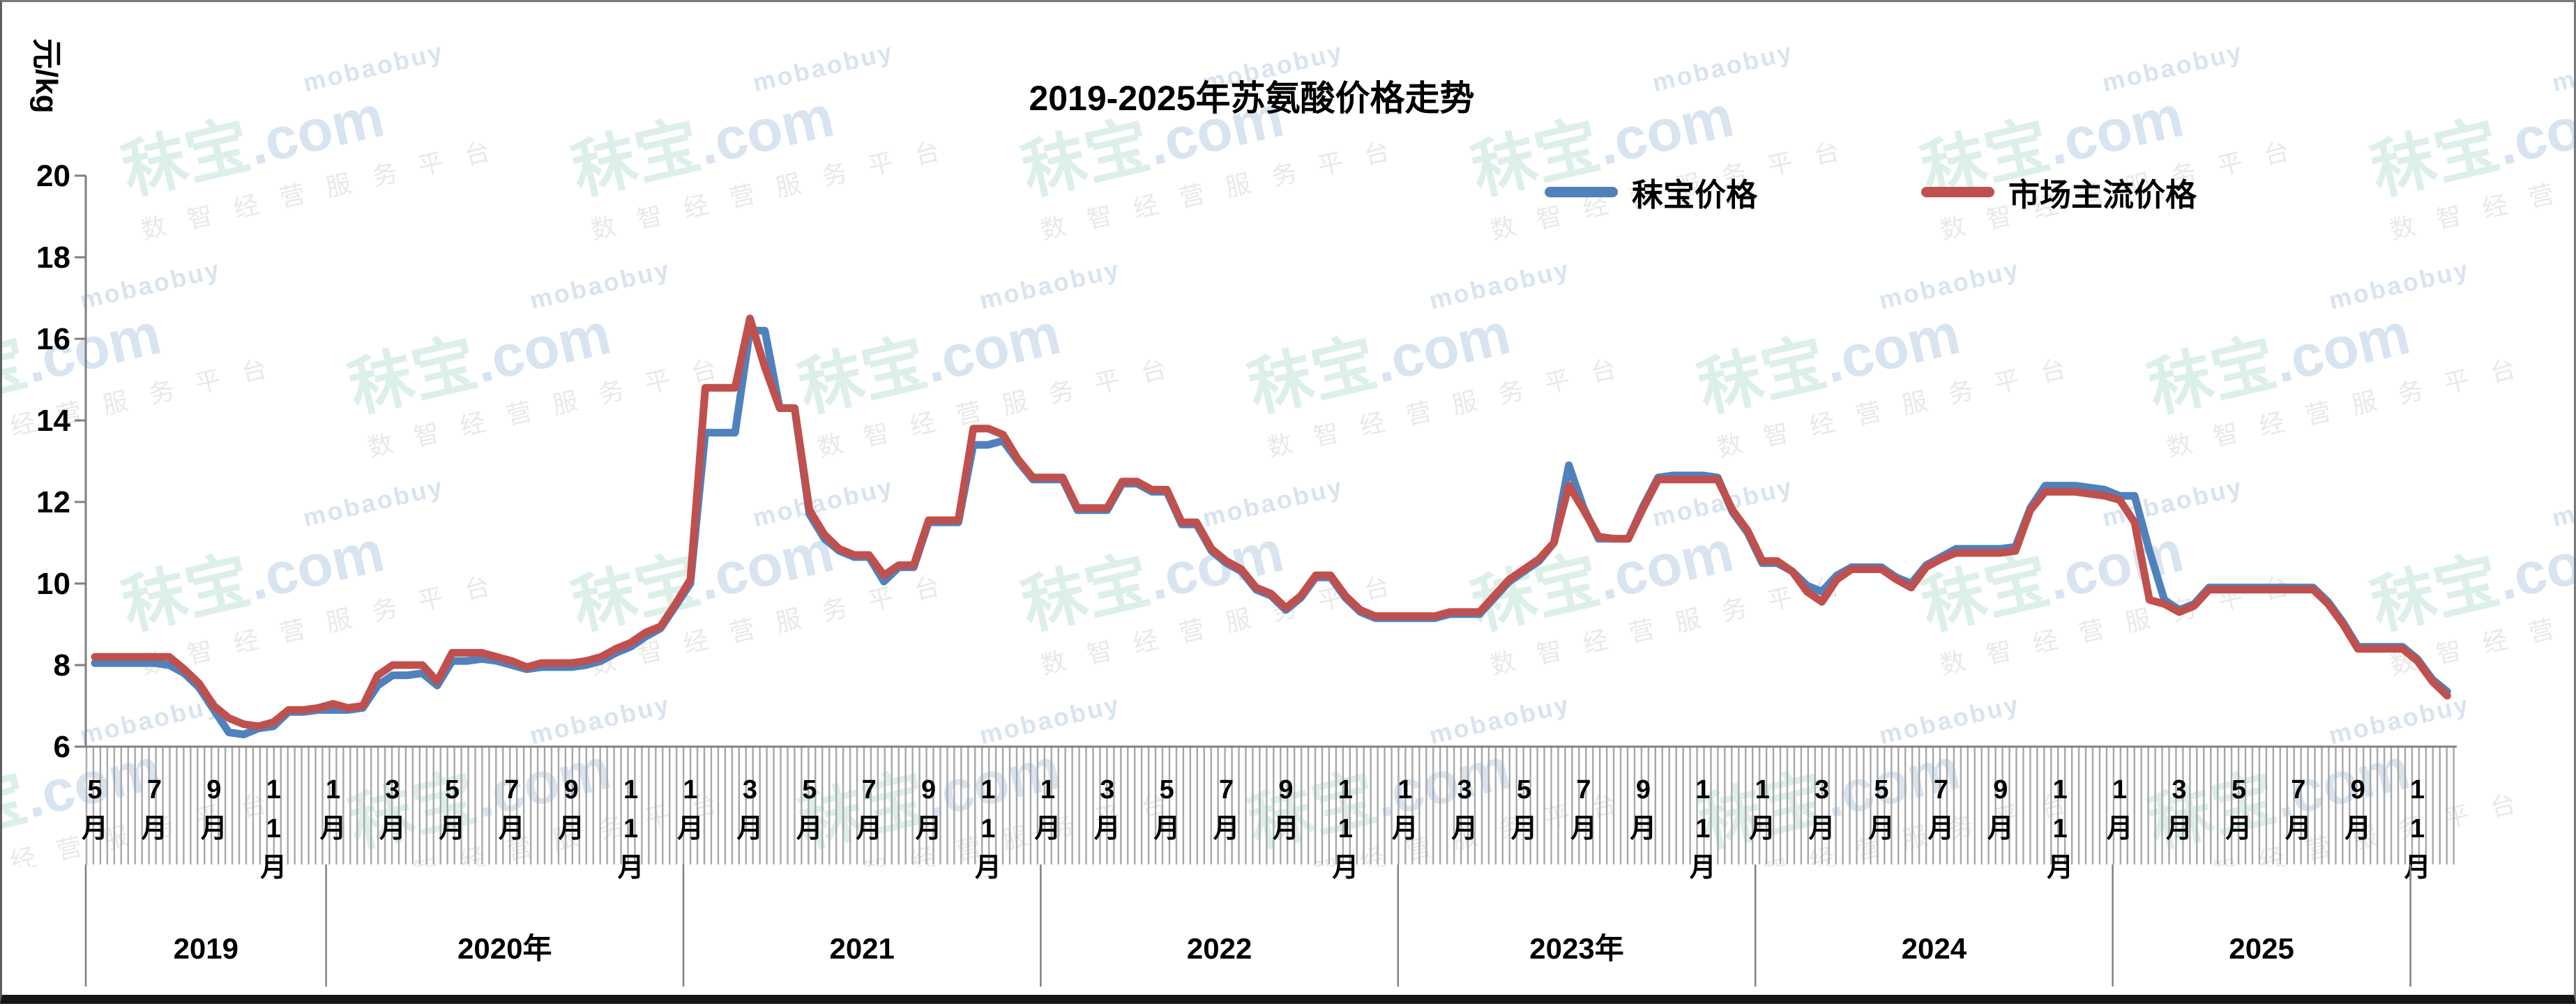 Image resolution: width=2576 pixels, height=1006 pixels. I want to click on y-tick-label: 20, so click(53, 176).